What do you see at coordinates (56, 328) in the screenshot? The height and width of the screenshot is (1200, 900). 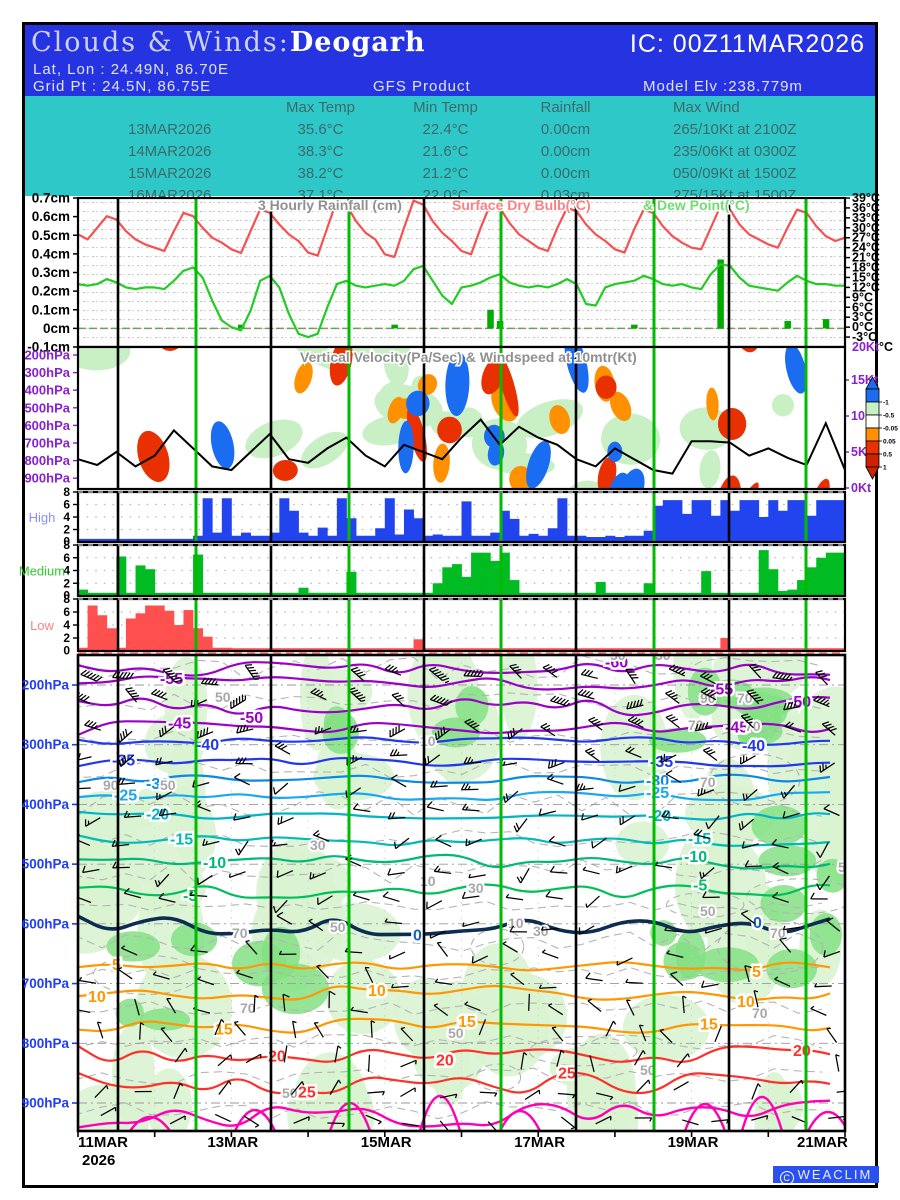 I see `svg-text: 0cm` at bounding box center [56, 328].